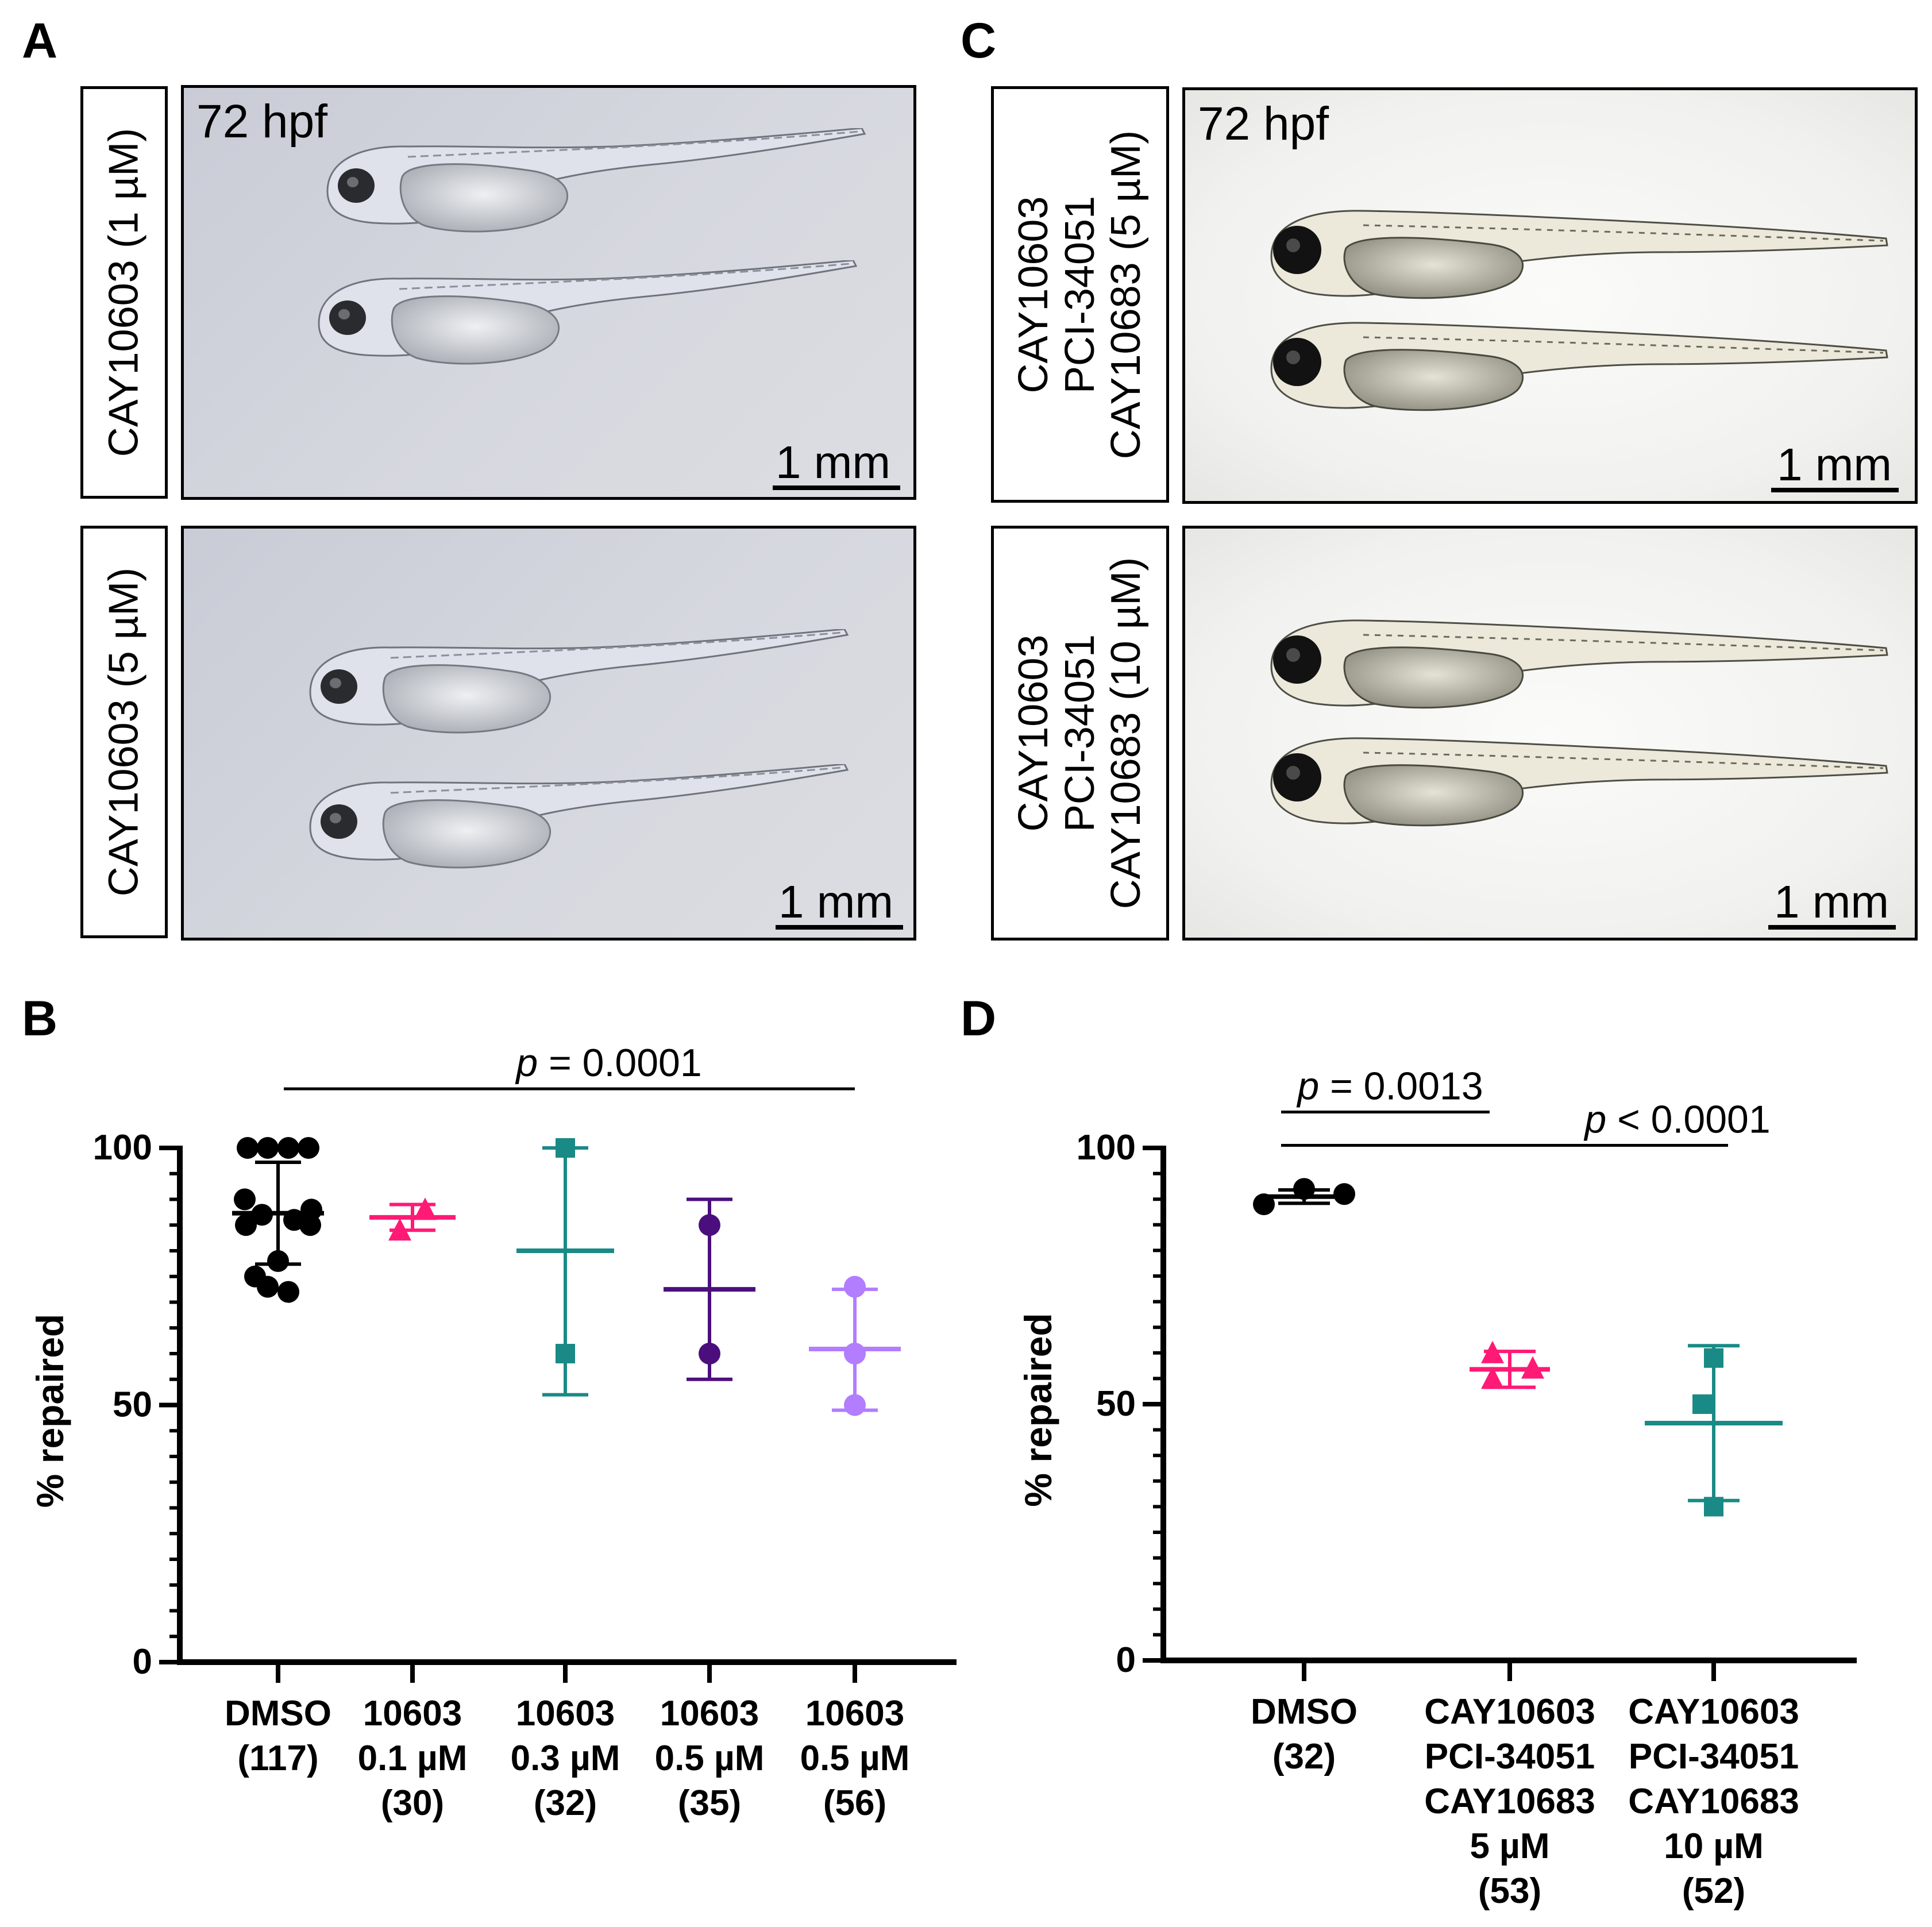  I want to click on x-tick-label-line-b: (117), so click(277, 1758).